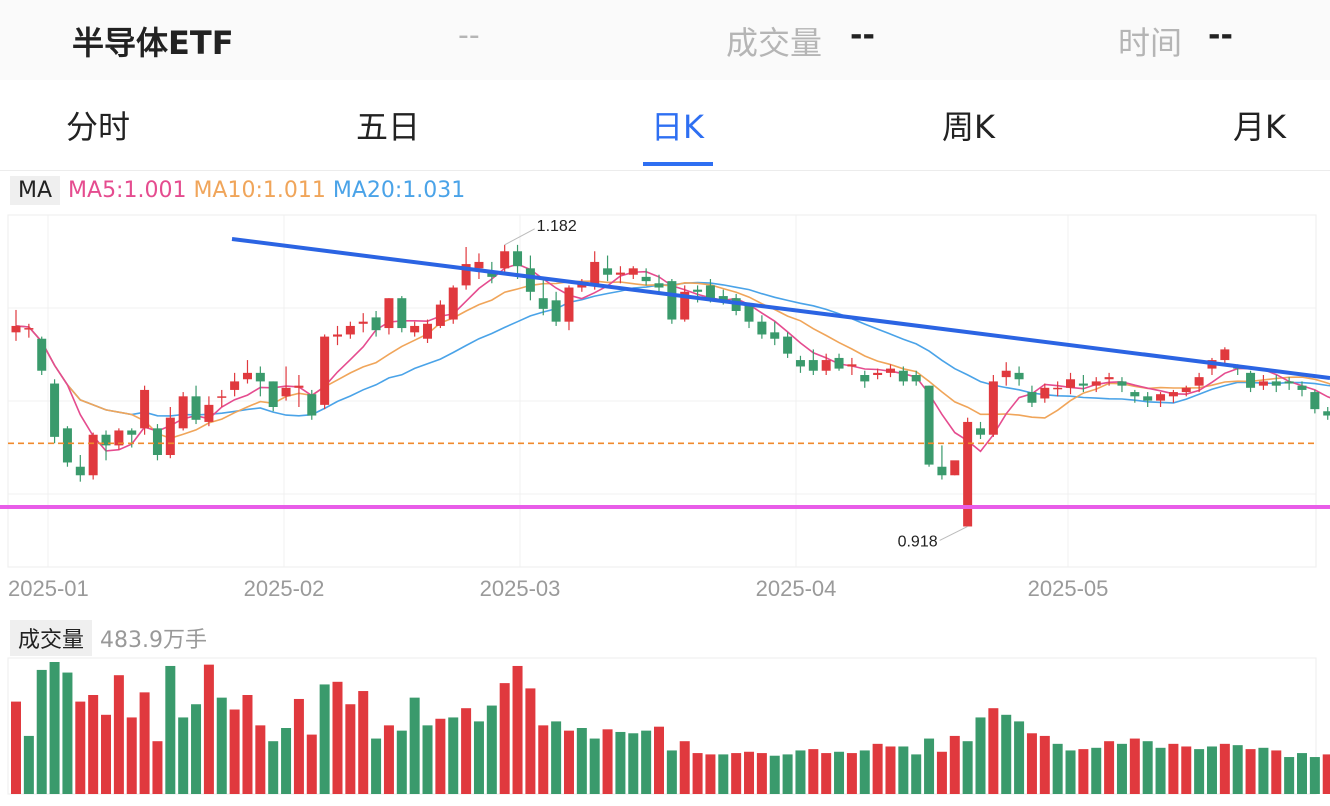  What do you see at coordinates (1068, 588) in the screenshot?
I see `x-tick-label: 2025-05` at bounding box center [1068, 588].